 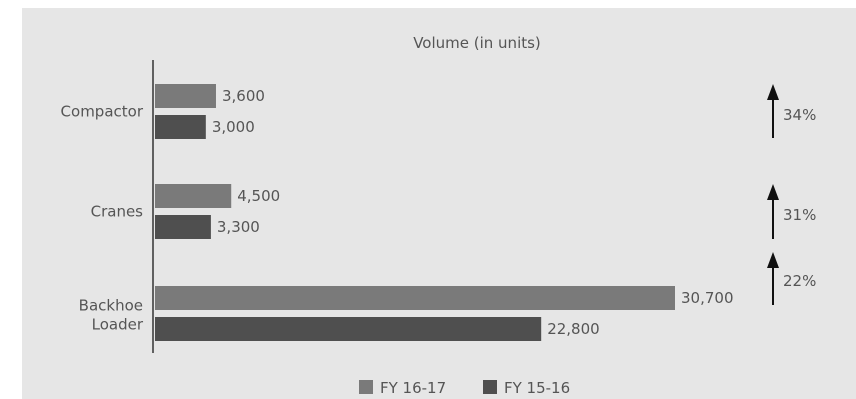 What do you see at coordinates (791, 194) in the screenshot?
I see `growth-indicators: 34% 31% 22%` at bounding box center [791, 194].